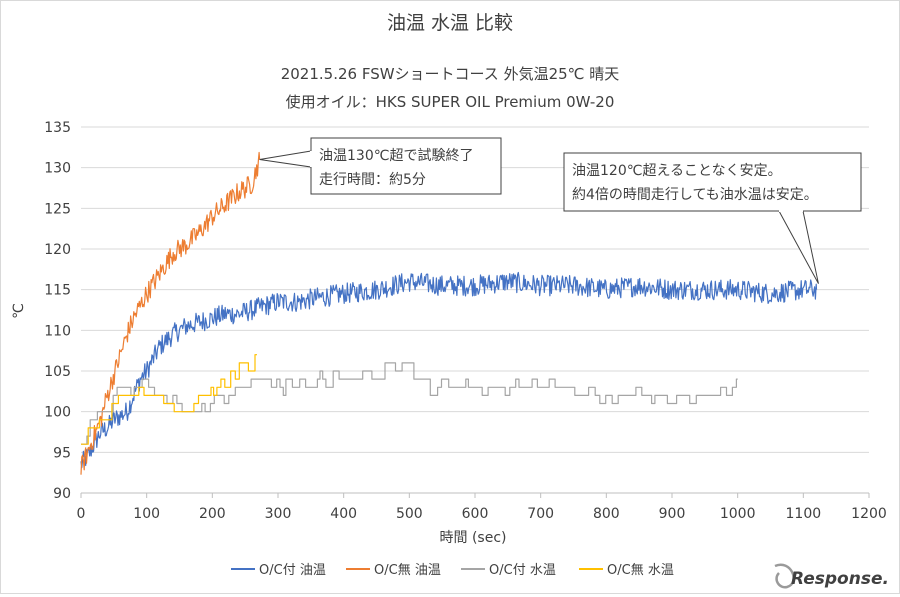  Describe the element at coordinates (57, 331) in the screenshot. I see `y-tick-label: 110` at that location.